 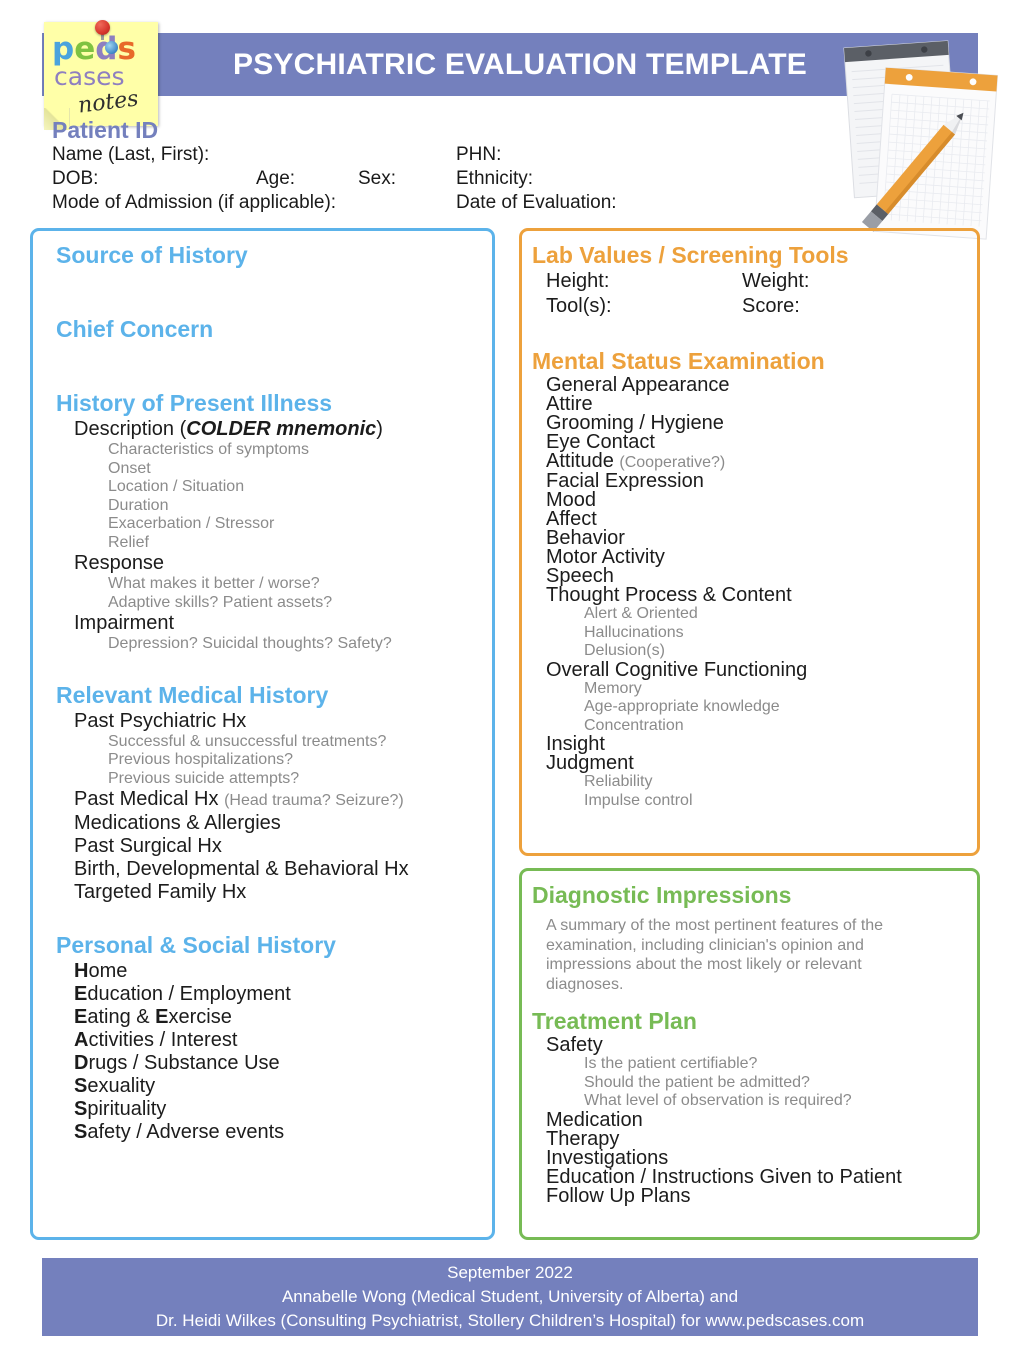 What do you see at coordinates (669, 595) in the screenshot?
I see `list-item: Thought Process & Content` at bounding box center [669, 595].